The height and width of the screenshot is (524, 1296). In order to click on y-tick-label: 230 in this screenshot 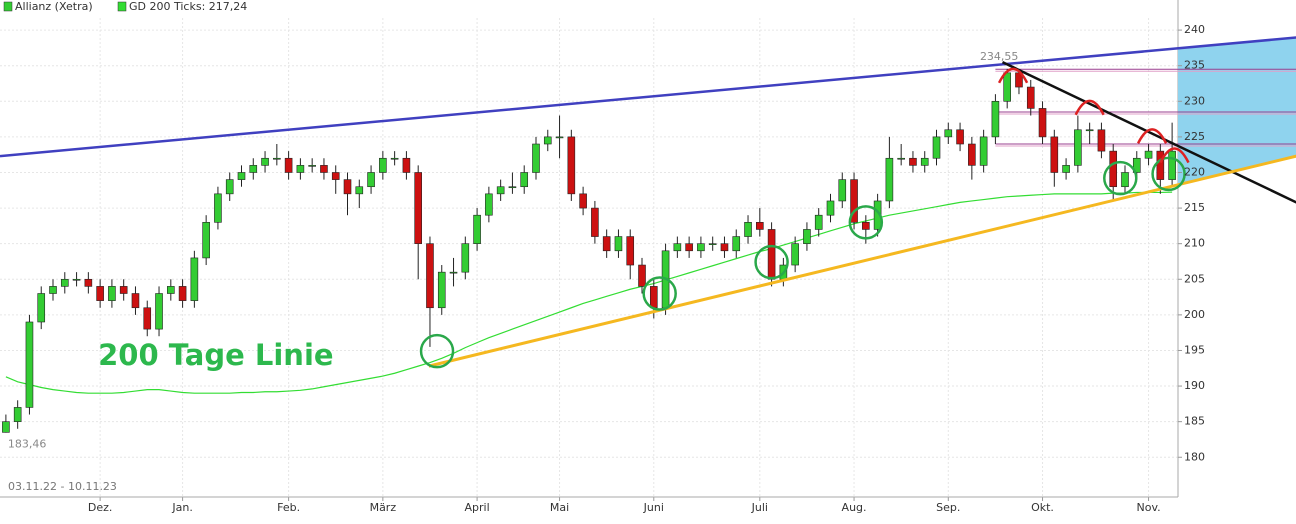, I will do `click(1194, 100)`.